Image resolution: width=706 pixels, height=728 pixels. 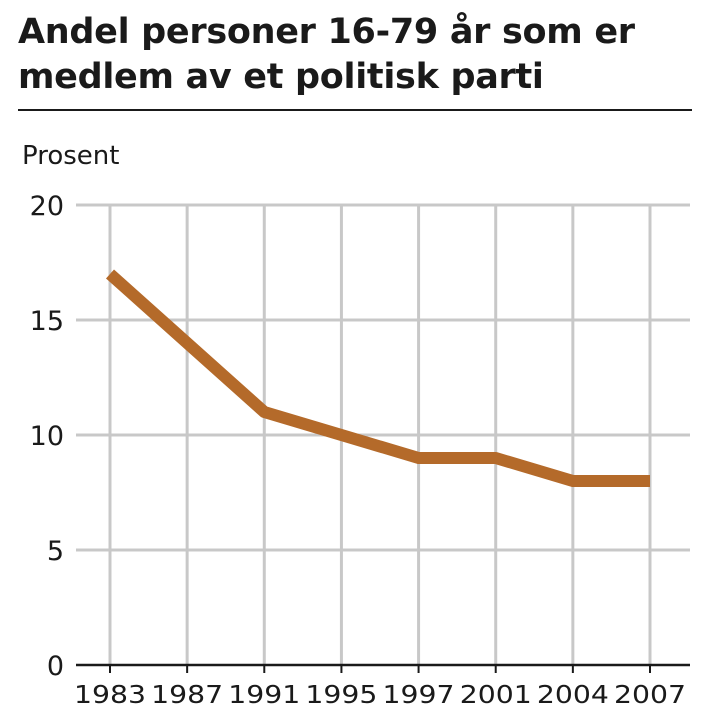 I want to click on title-divider, so click(x=355, y=110).